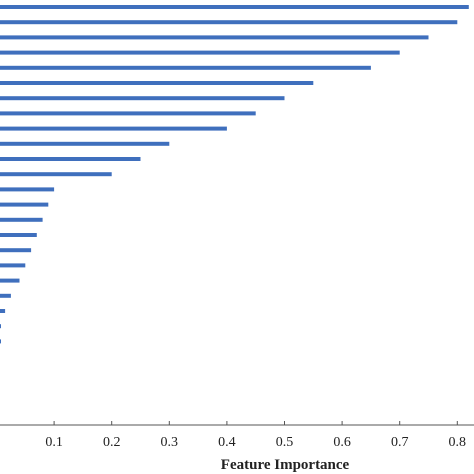 Image resolution: width=474 pixels, height=474 pixels. Describe the element at coordinates (170, 442) in the screenshot. I see `x-tick-label-3: 0.3` at that location.